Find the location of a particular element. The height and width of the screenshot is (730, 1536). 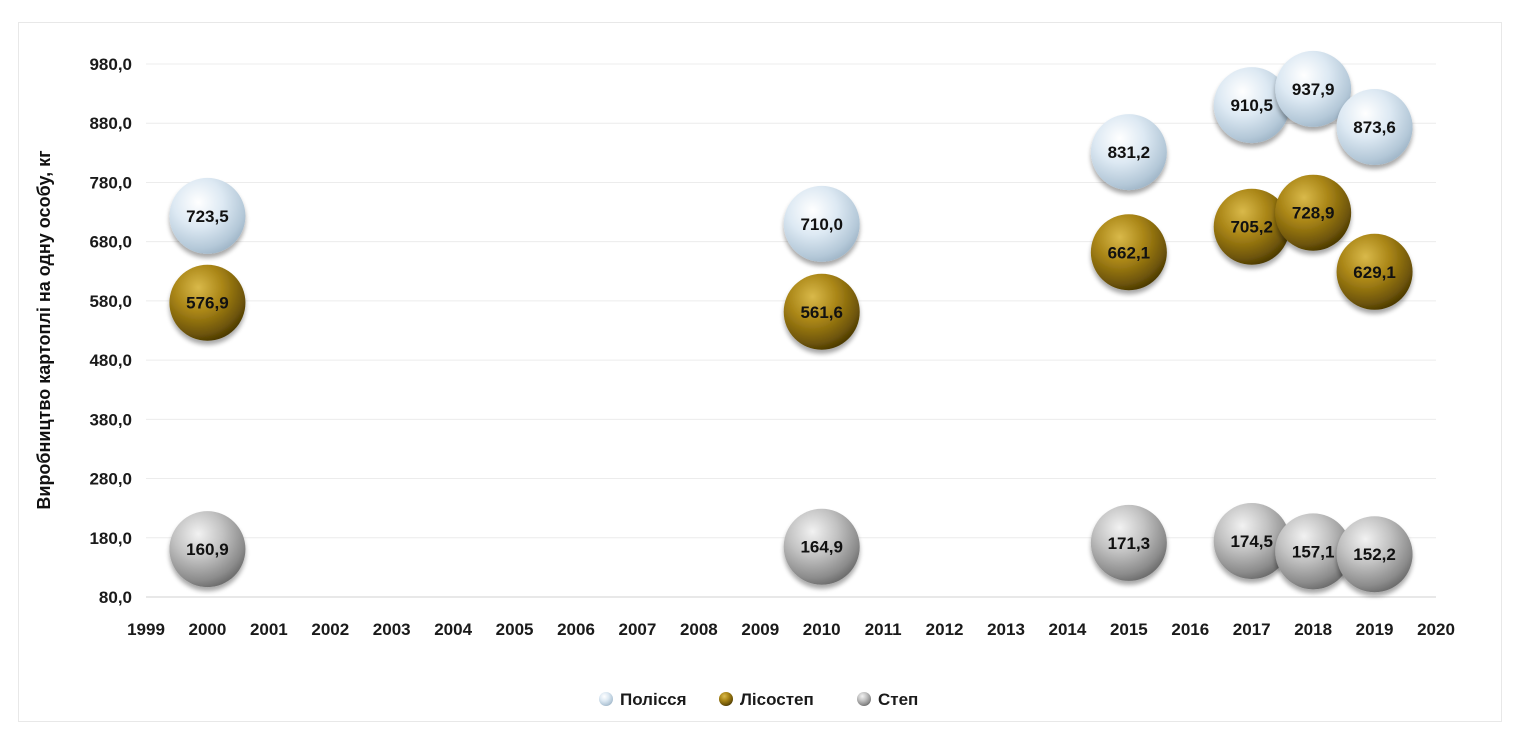

data-point: 728,9 is located at coordinates (1313, 212).